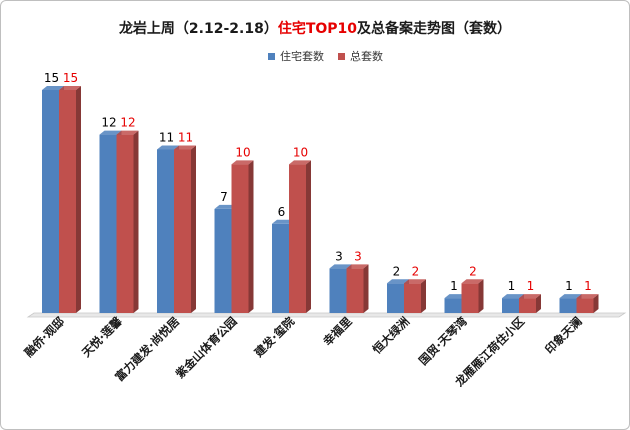  Describe the element at coordinates (569, 286) in the screenshot. I see `data-label-residential-10: 1` at that location.